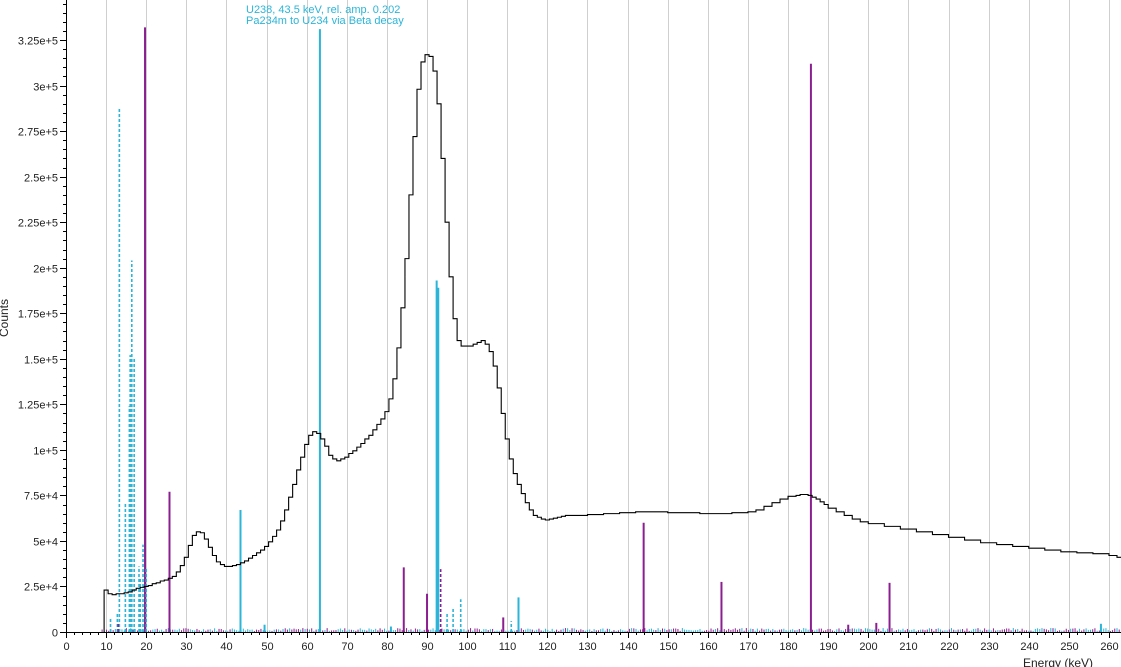 The image size is (1121, 667). Describe the element at coordinates (323, 10) in the screenshot. I see `annotation-line-1: U238, 43.5 keV, rel. amp. 0.202` at that location.